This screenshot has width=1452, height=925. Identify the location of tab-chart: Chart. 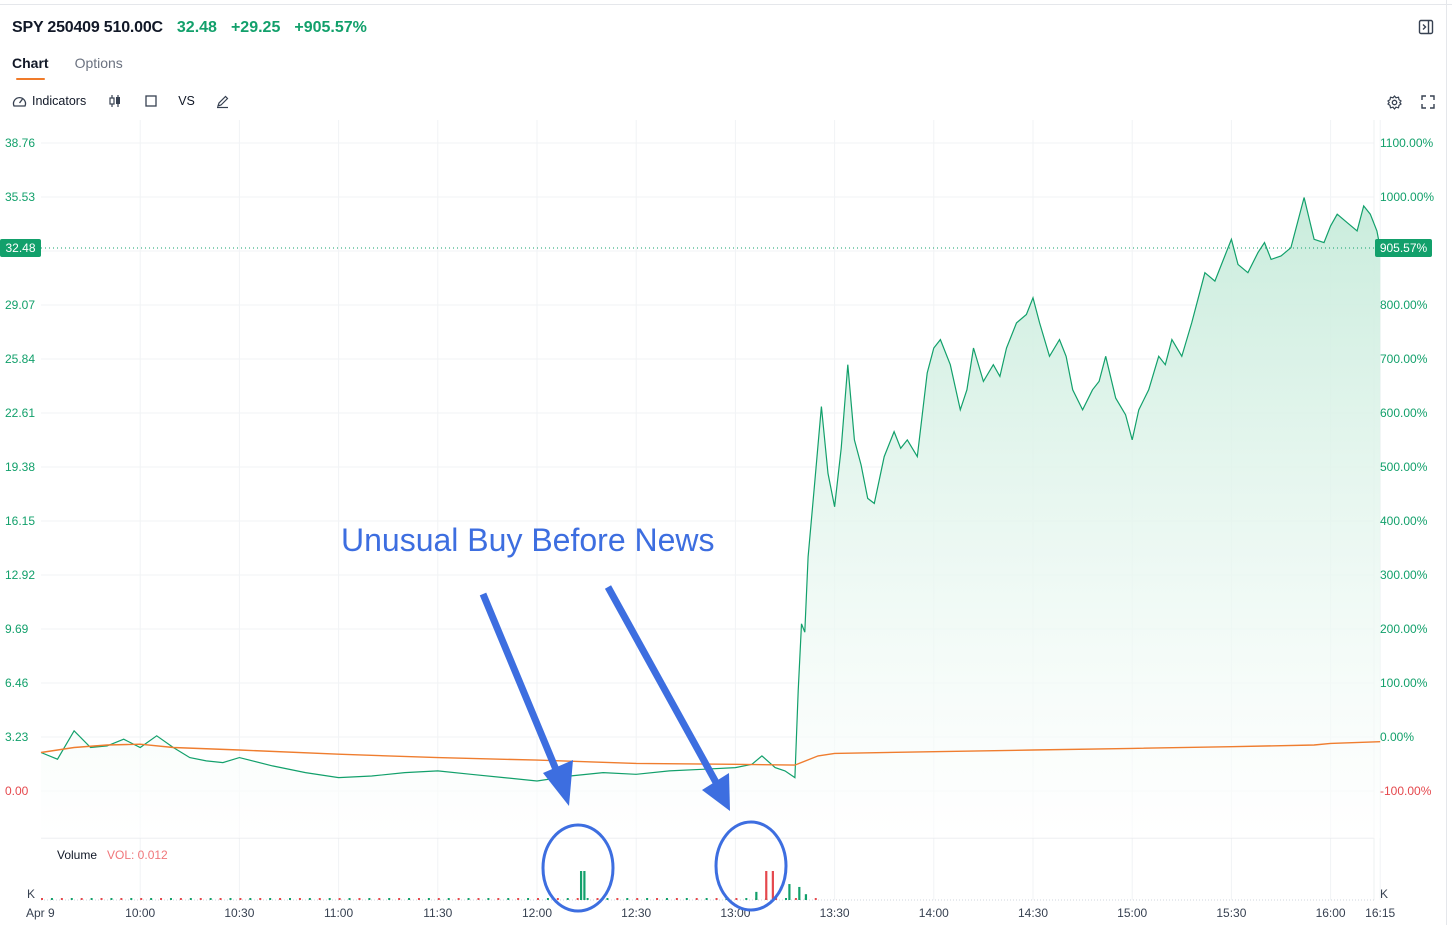
(30, 67).